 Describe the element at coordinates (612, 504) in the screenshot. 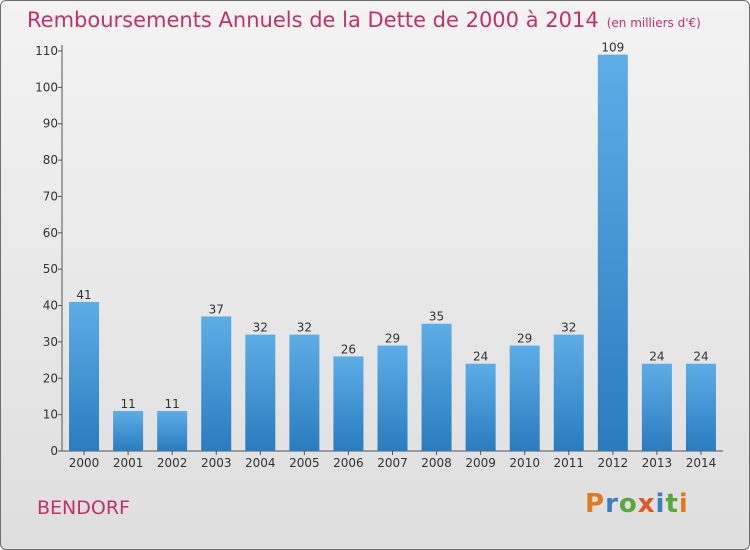

I see `logo-letter: r` at that location.